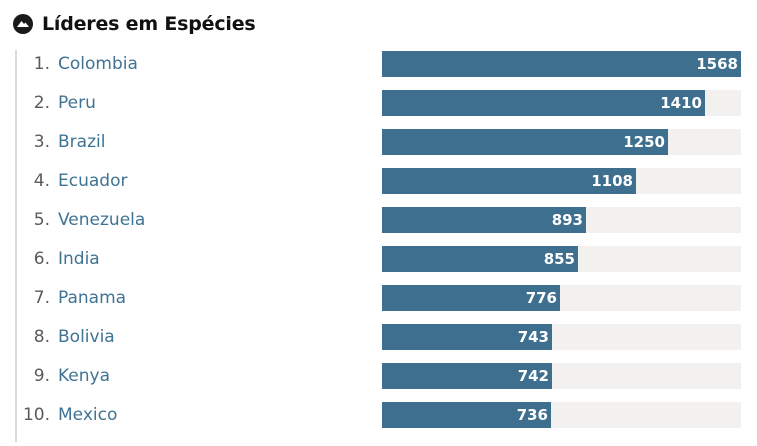 Image resolution: width=757 pixels, height=446 pixels. What do you see at coordinates (41, 220) in the screenshot?
I see `rank-label: 5.` at bounding box center [41, 220].